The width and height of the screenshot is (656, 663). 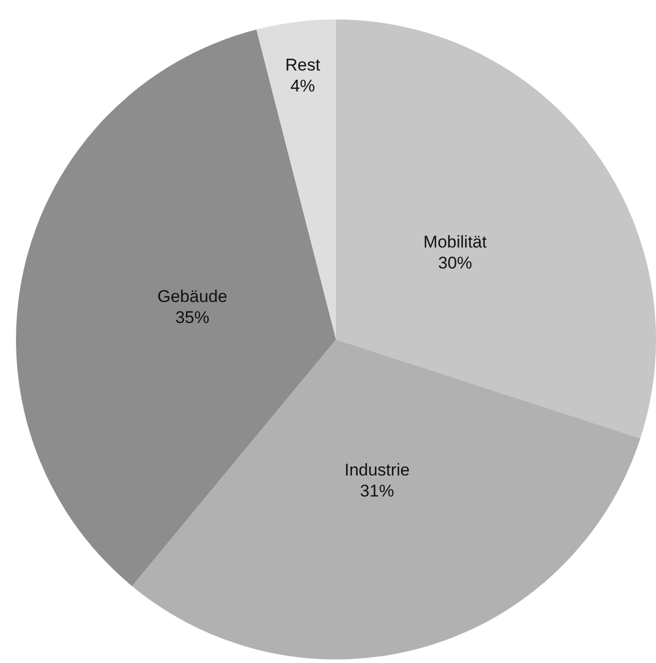 What do you see at coordinates (377, 491) in the screenshot?
I see `data-label: 31%` at bounding box center [377, 491].